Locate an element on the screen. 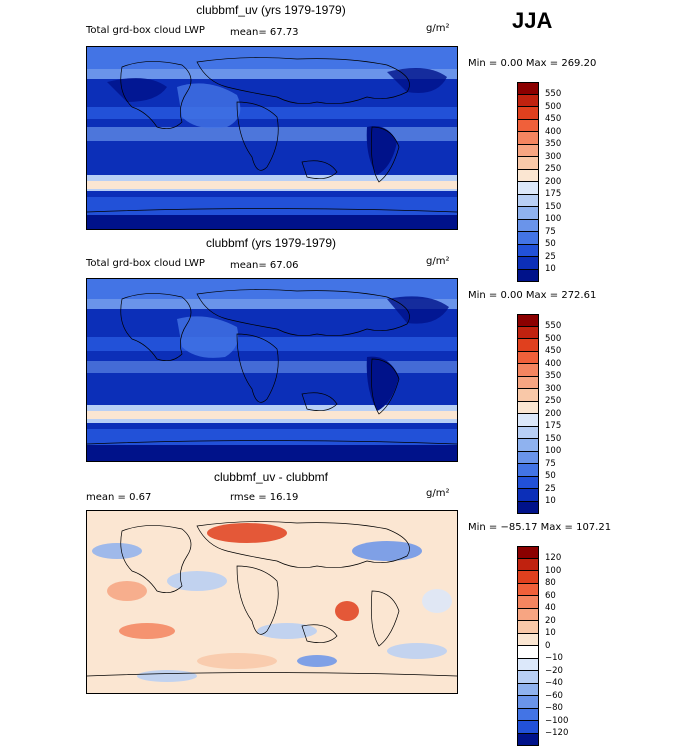 This screenshot has width=700, height=746. colorbar-label: −80 is located at coordinates (556, 708).